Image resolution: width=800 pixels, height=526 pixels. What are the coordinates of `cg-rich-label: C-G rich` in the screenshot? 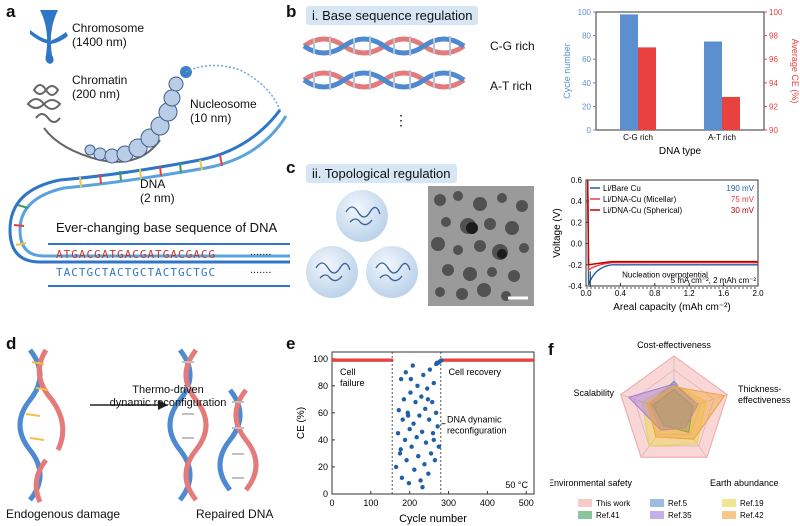 It's located at (512, 46).